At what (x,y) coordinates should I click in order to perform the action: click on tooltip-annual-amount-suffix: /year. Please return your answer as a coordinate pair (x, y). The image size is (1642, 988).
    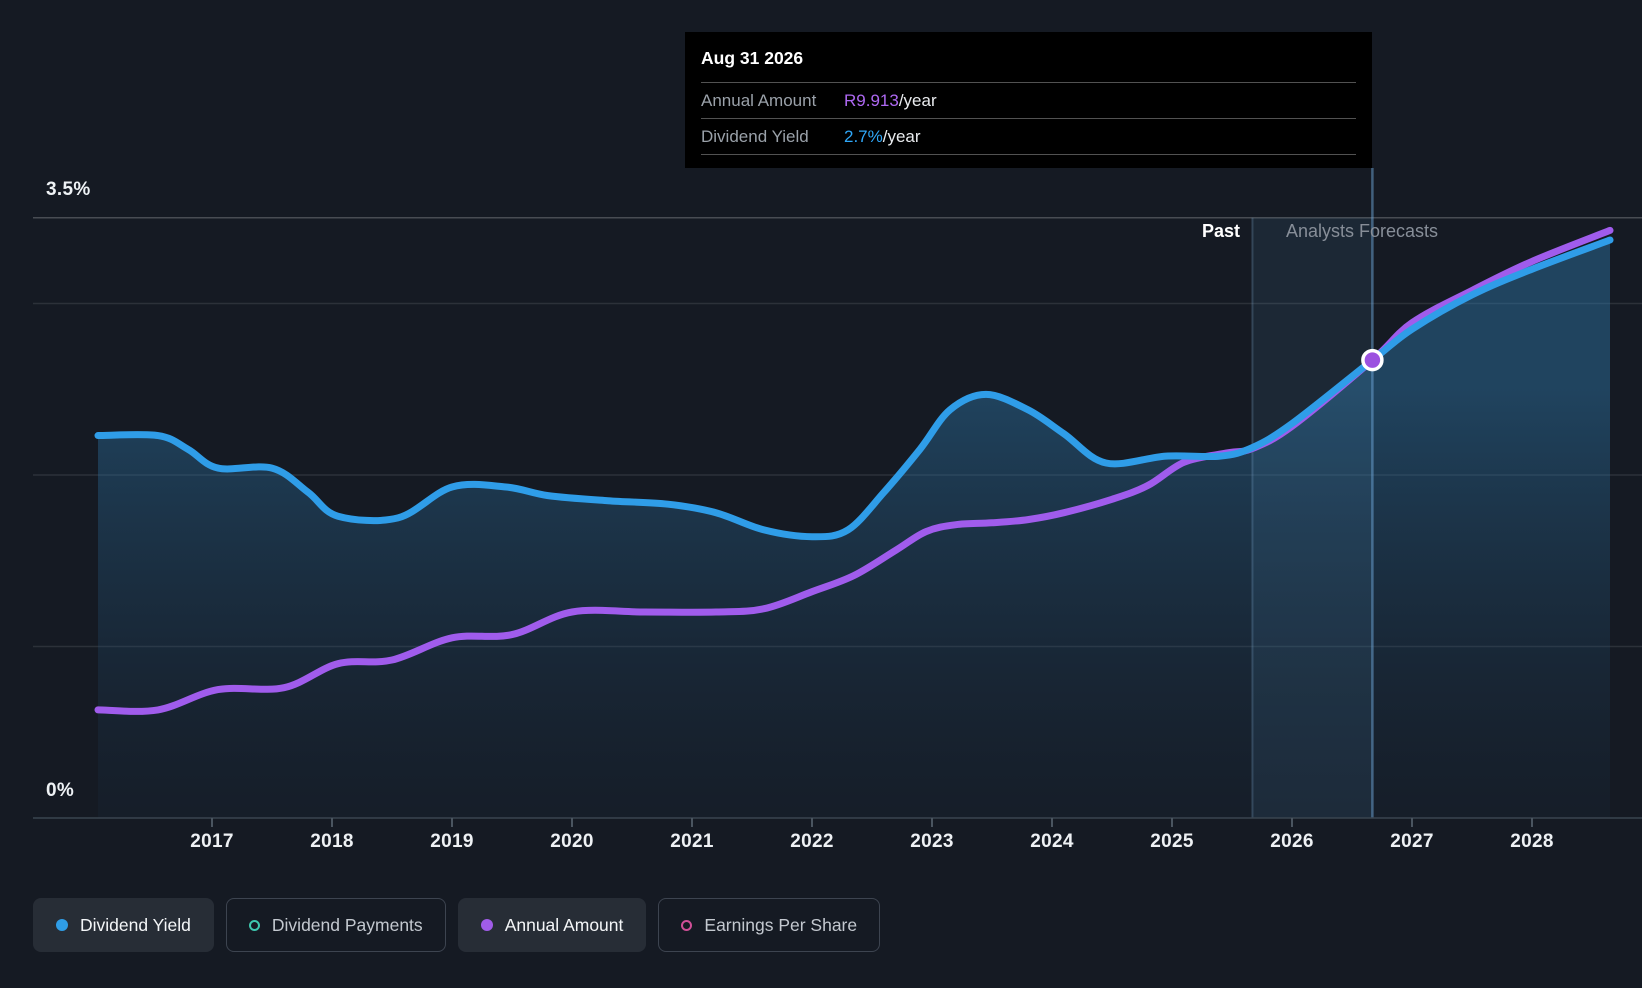
    Looking at the image, I should click on (917, 100).